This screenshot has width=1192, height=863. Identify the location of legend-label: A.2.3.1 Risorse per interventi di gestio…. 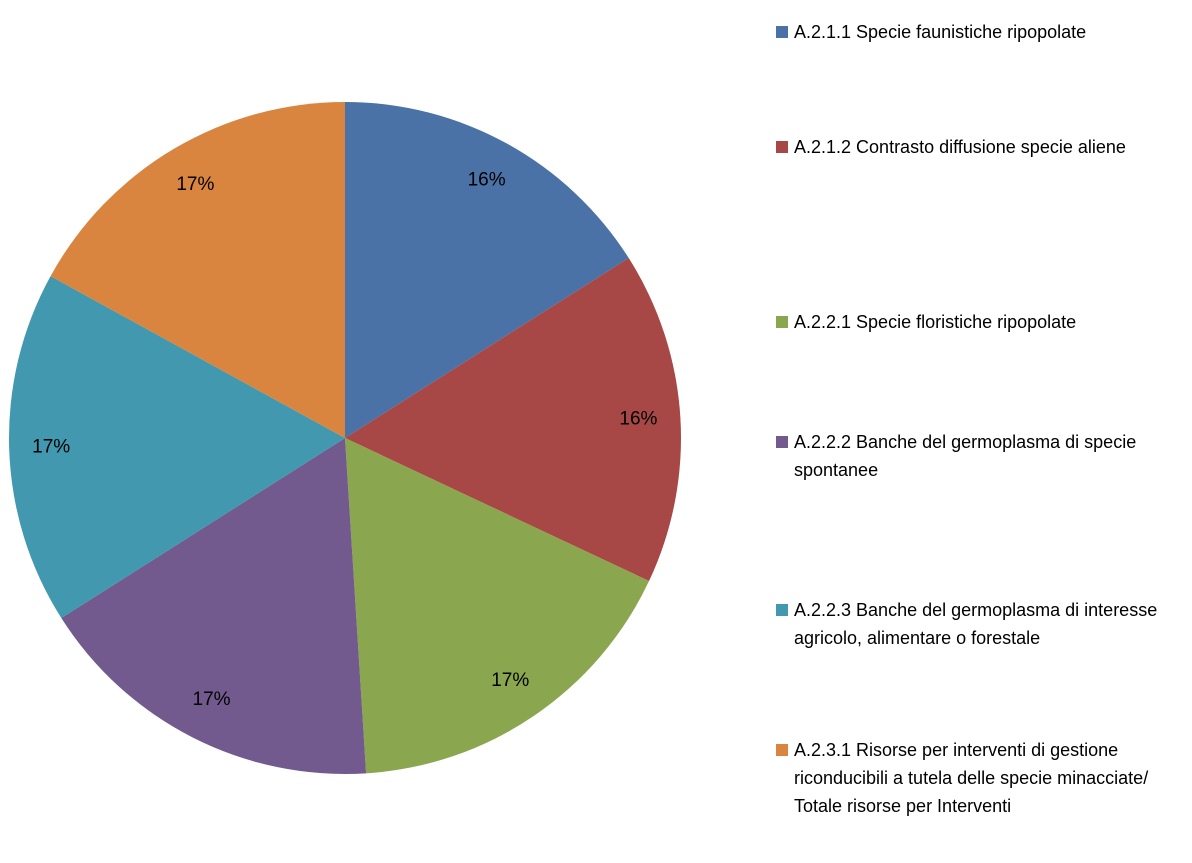
(971, 778).